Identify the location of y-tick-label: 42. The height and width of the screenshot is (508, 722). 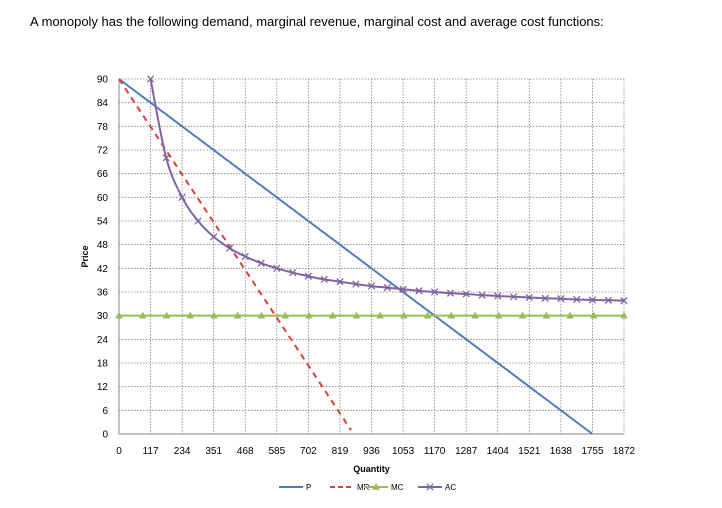
(103, 269).